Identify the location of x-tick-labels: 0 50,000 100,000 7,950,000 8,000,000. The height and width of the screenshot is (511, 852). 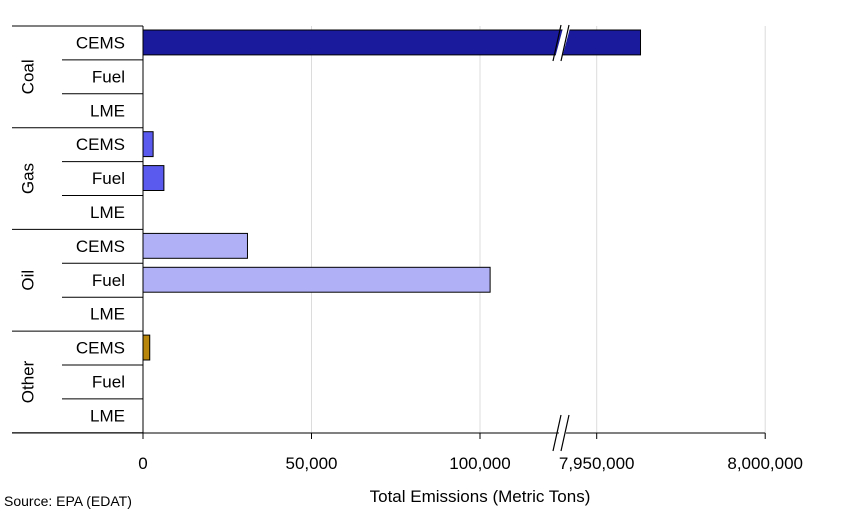
(470, 463).